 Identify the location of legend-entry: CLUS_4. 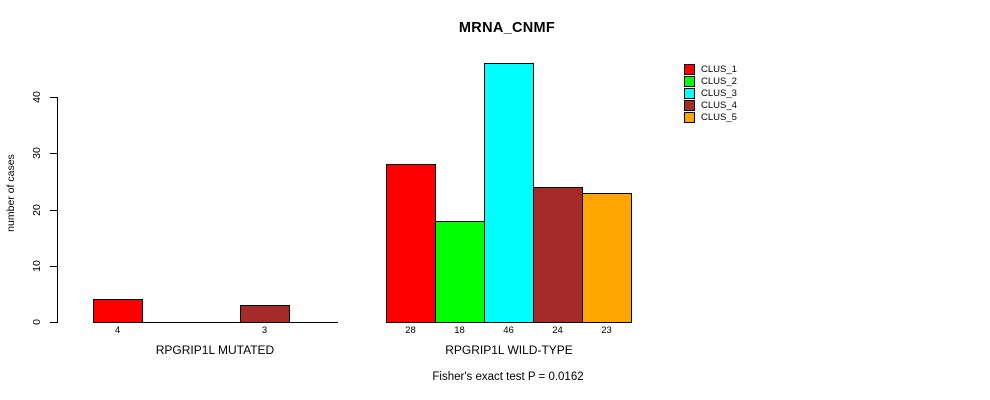
(710, 105).